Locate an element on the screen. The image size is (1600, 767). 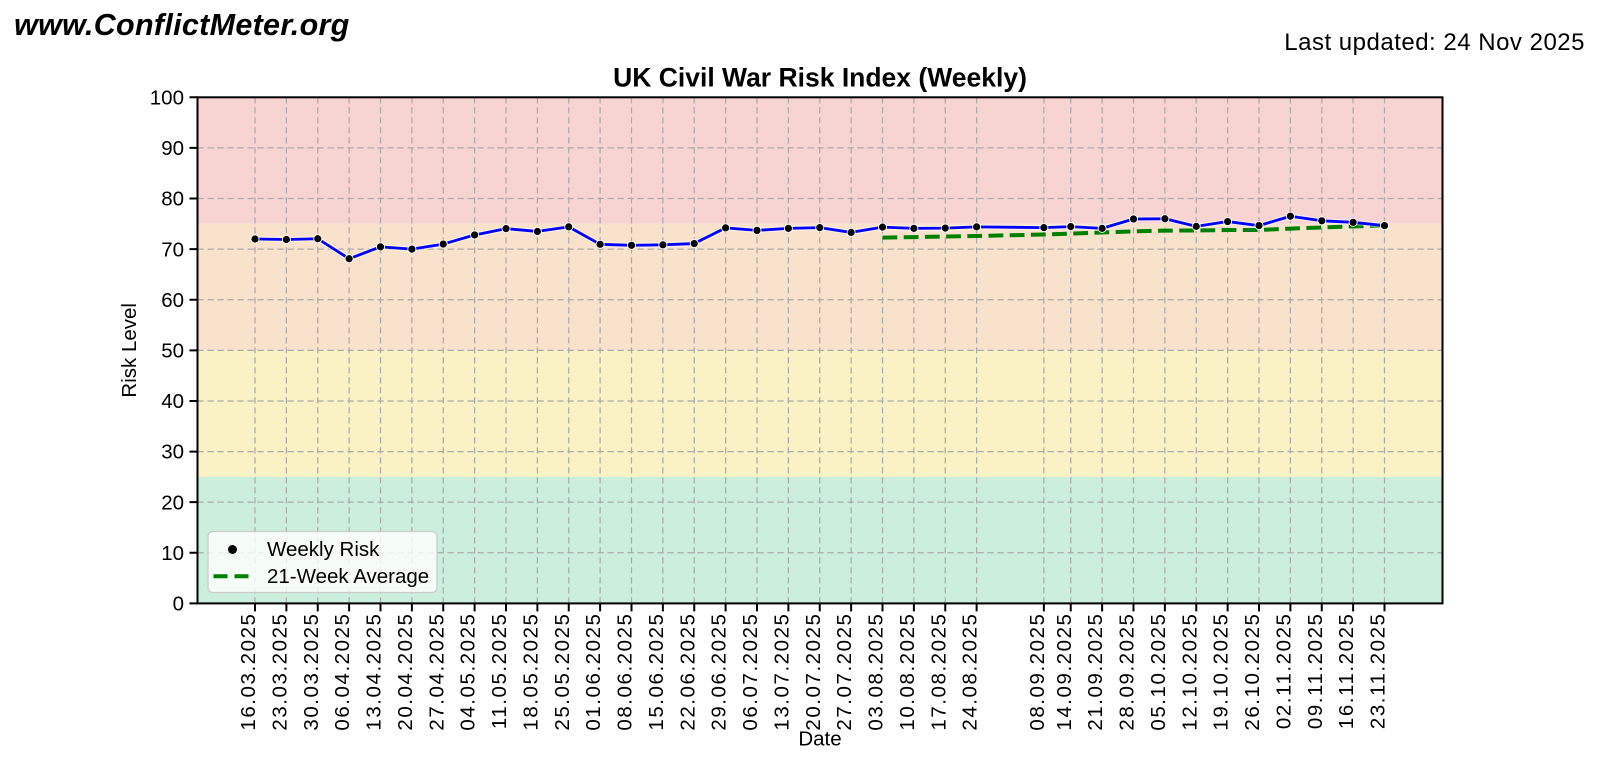
svg-text: 60 is located at coordinates (172, 300).